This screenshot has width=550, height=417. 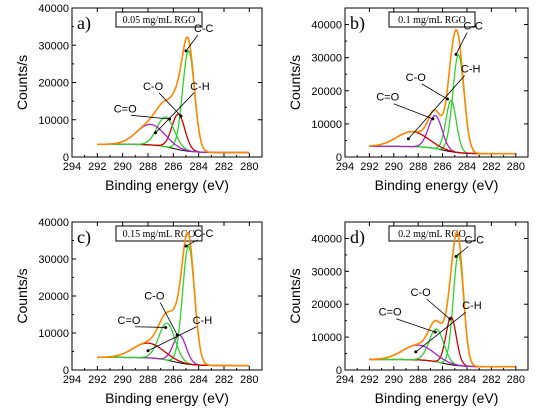 I want to click on panel-letter: a), so click(x=84, y=23).